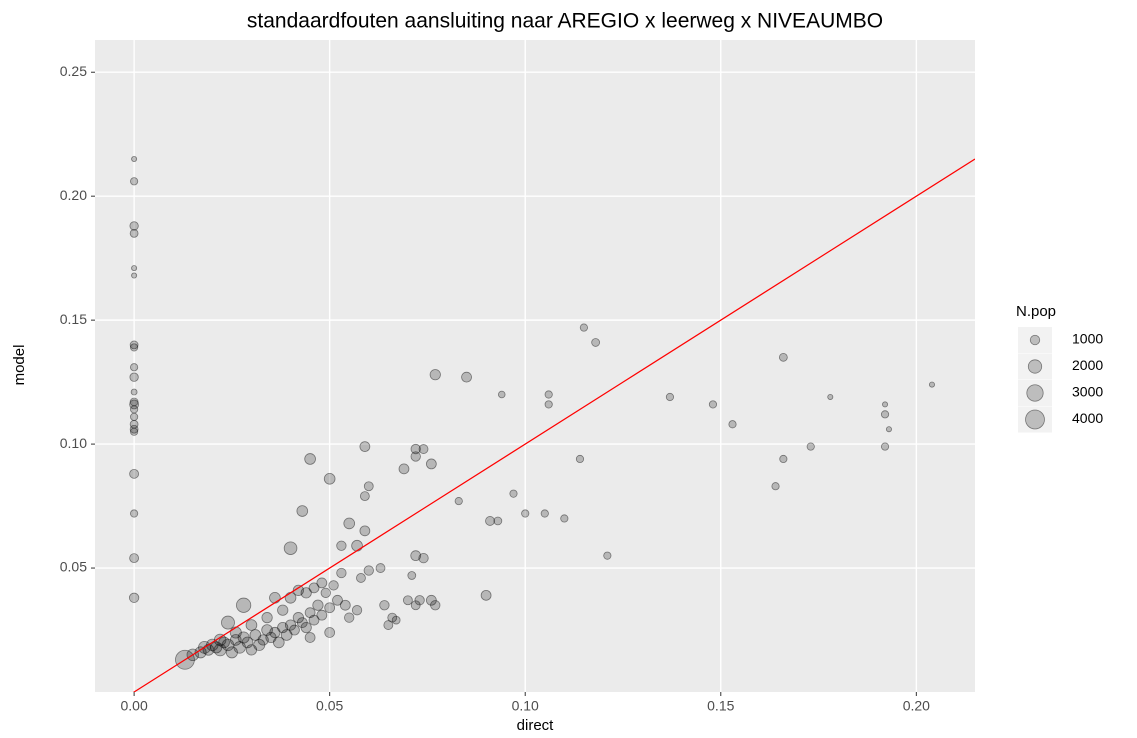 This screenshot has width=1137, height=738. What do you see at coordinates (720, 706) in the screenshot?
I see `x-tick-label: 0.15` at bounding box center [720, 706].